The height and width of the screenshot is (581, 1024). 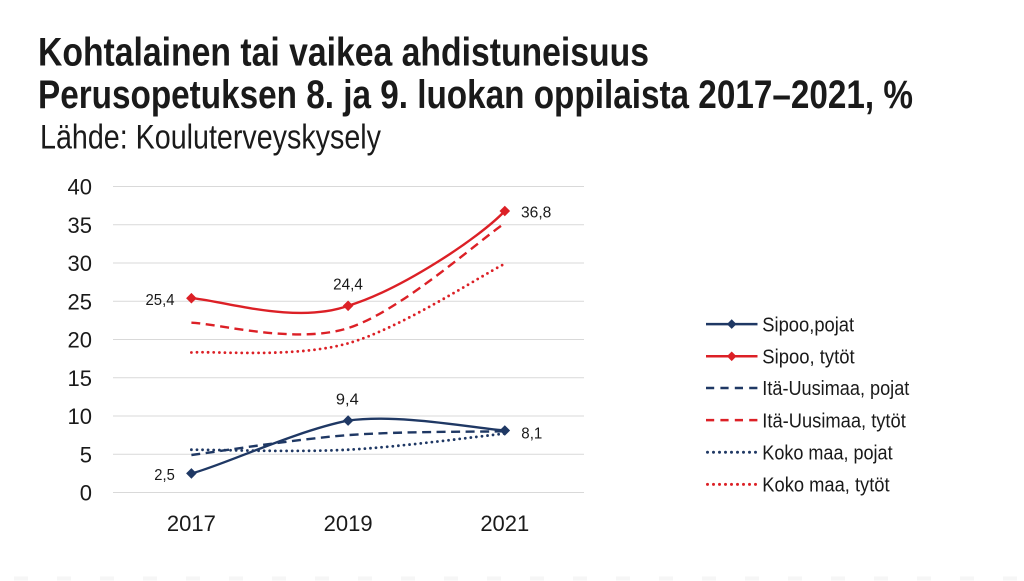 What do you see at coordinates (834, 421) in the screenshot?
I see `svg-text: Itä-Uusimaa, tytöt` at bounding box center [834, 421].